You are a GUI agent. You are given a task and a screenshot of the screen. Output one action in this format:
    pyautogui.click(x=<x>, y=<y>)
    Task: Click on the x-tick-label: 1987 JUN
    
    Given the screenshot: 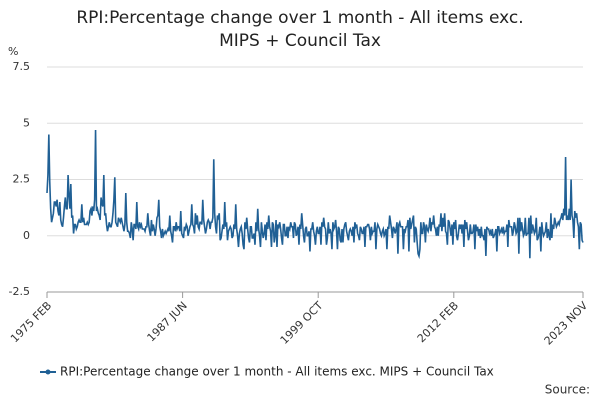 What is the action you would take?
    pyautogui.click(x=167, y=321)
    